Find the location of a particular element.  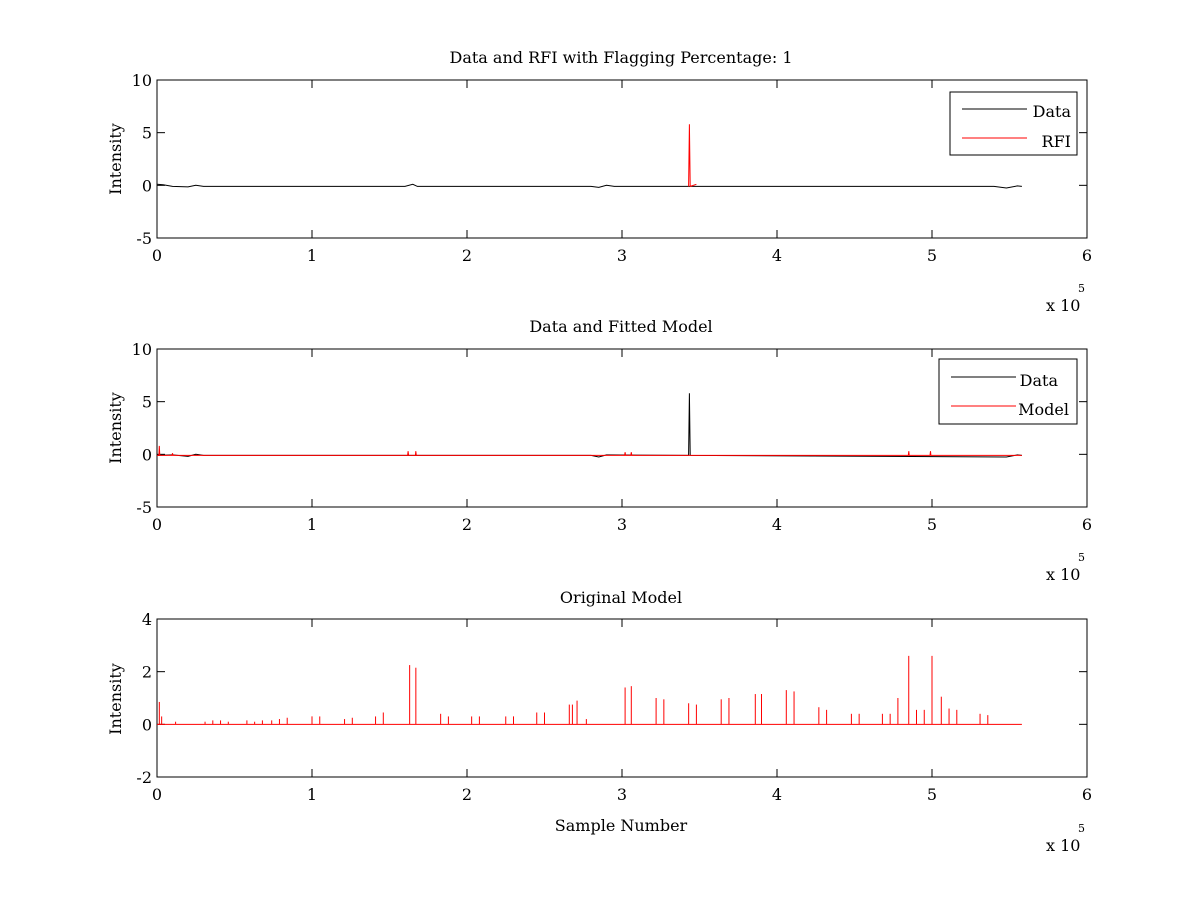

subplot-1-legend: Data RFI is located at coordinates (1013, 123).